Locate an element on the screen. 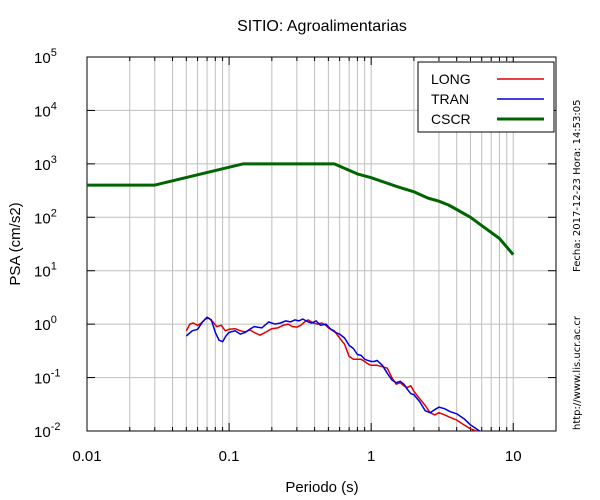 The width and height of the screenshot is (600, 500). series-line-long is located at coordinates (331, 374).